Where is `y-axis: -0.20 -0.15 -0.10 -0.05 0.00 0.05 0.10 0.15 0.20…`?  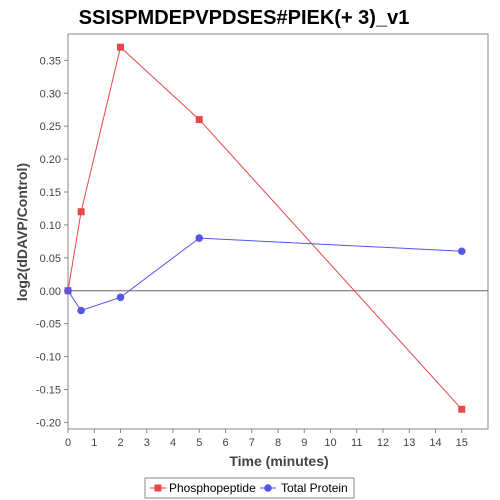
y-axis: -0.20 -0.15 -0.10 -0.05 0.00 0.05 0.10 0.15 0.20… is located at coordinates (52, 242).